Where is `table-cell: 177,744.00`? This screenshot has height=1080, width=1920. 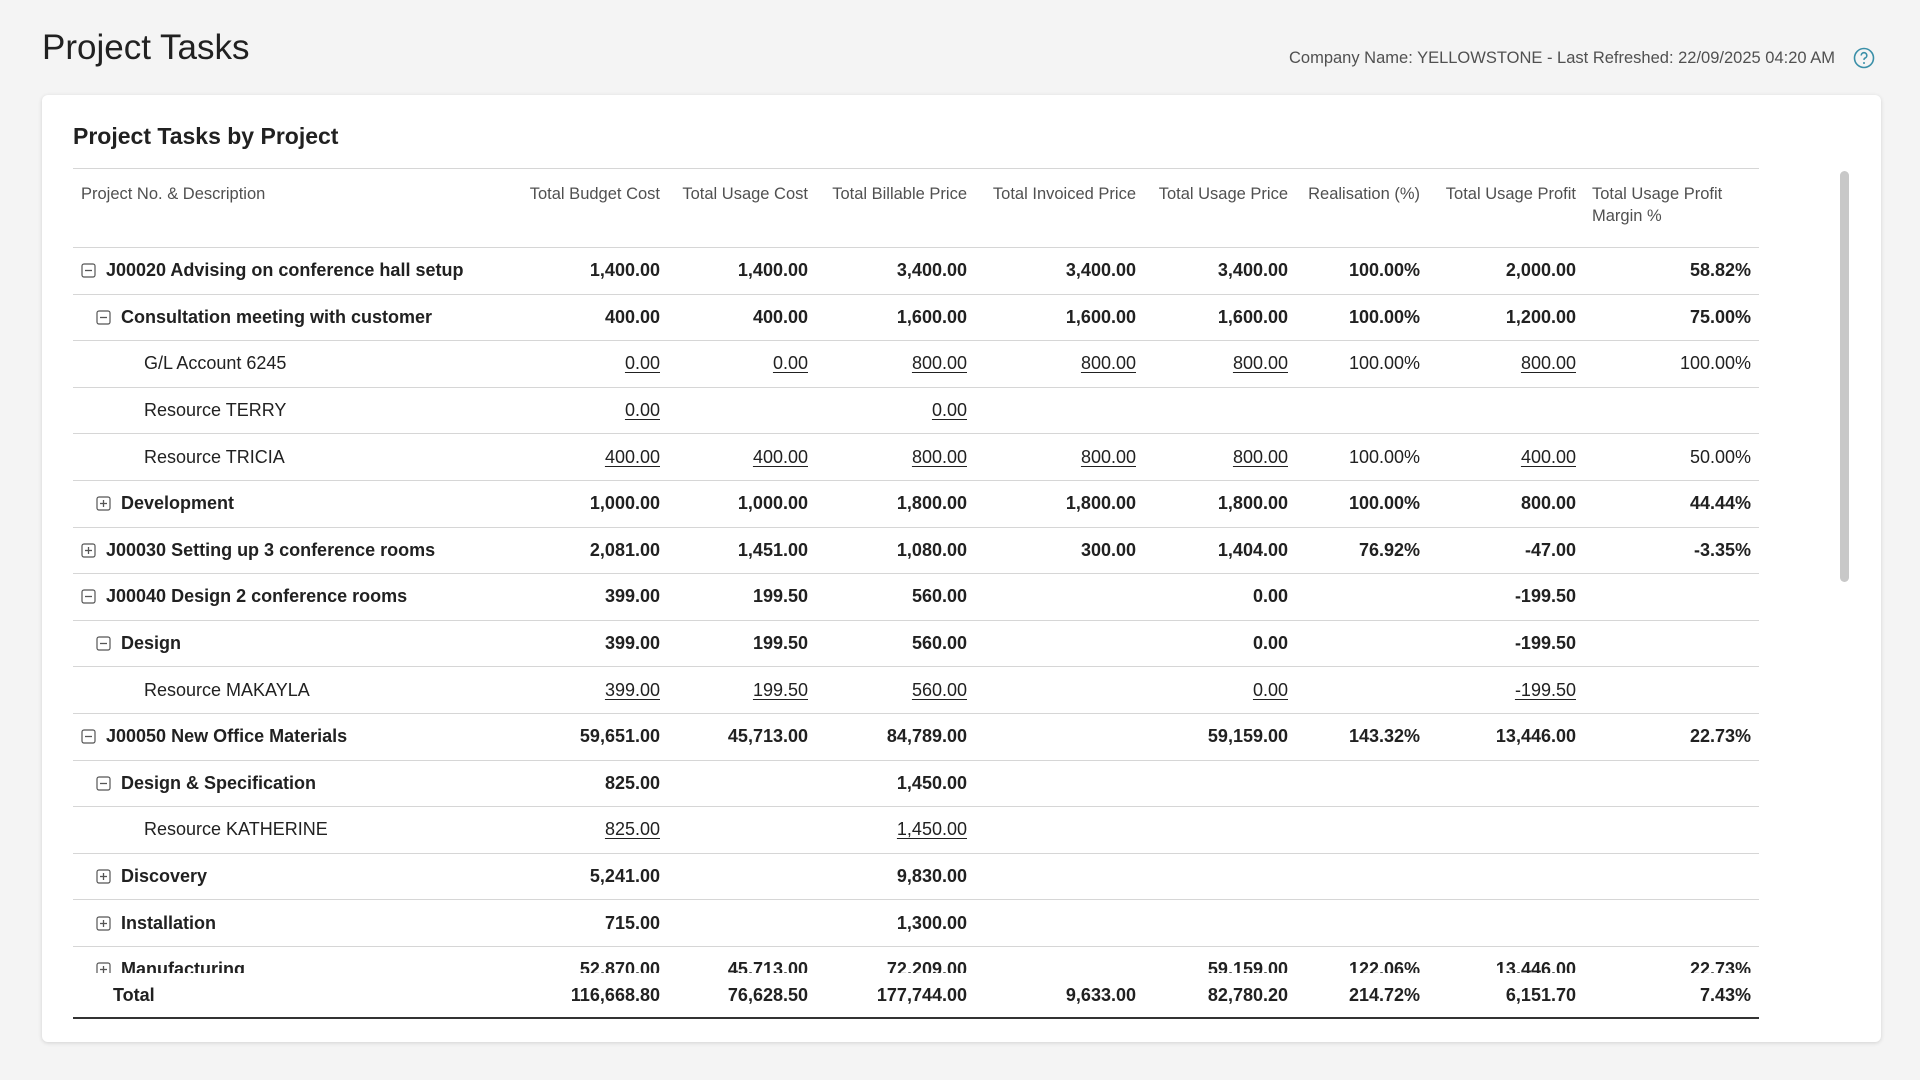 table-cell: 177,744.00 is located at coordinates (887, 995).